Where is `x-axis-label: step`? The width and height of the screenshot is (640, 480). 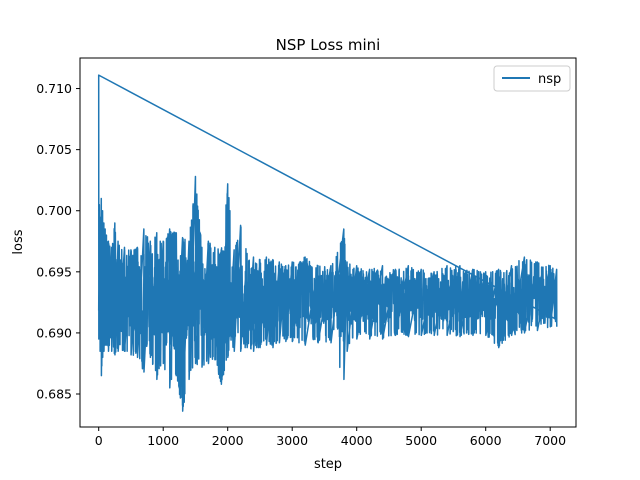
x-axis-label: step is located at coordinates (328, 464).